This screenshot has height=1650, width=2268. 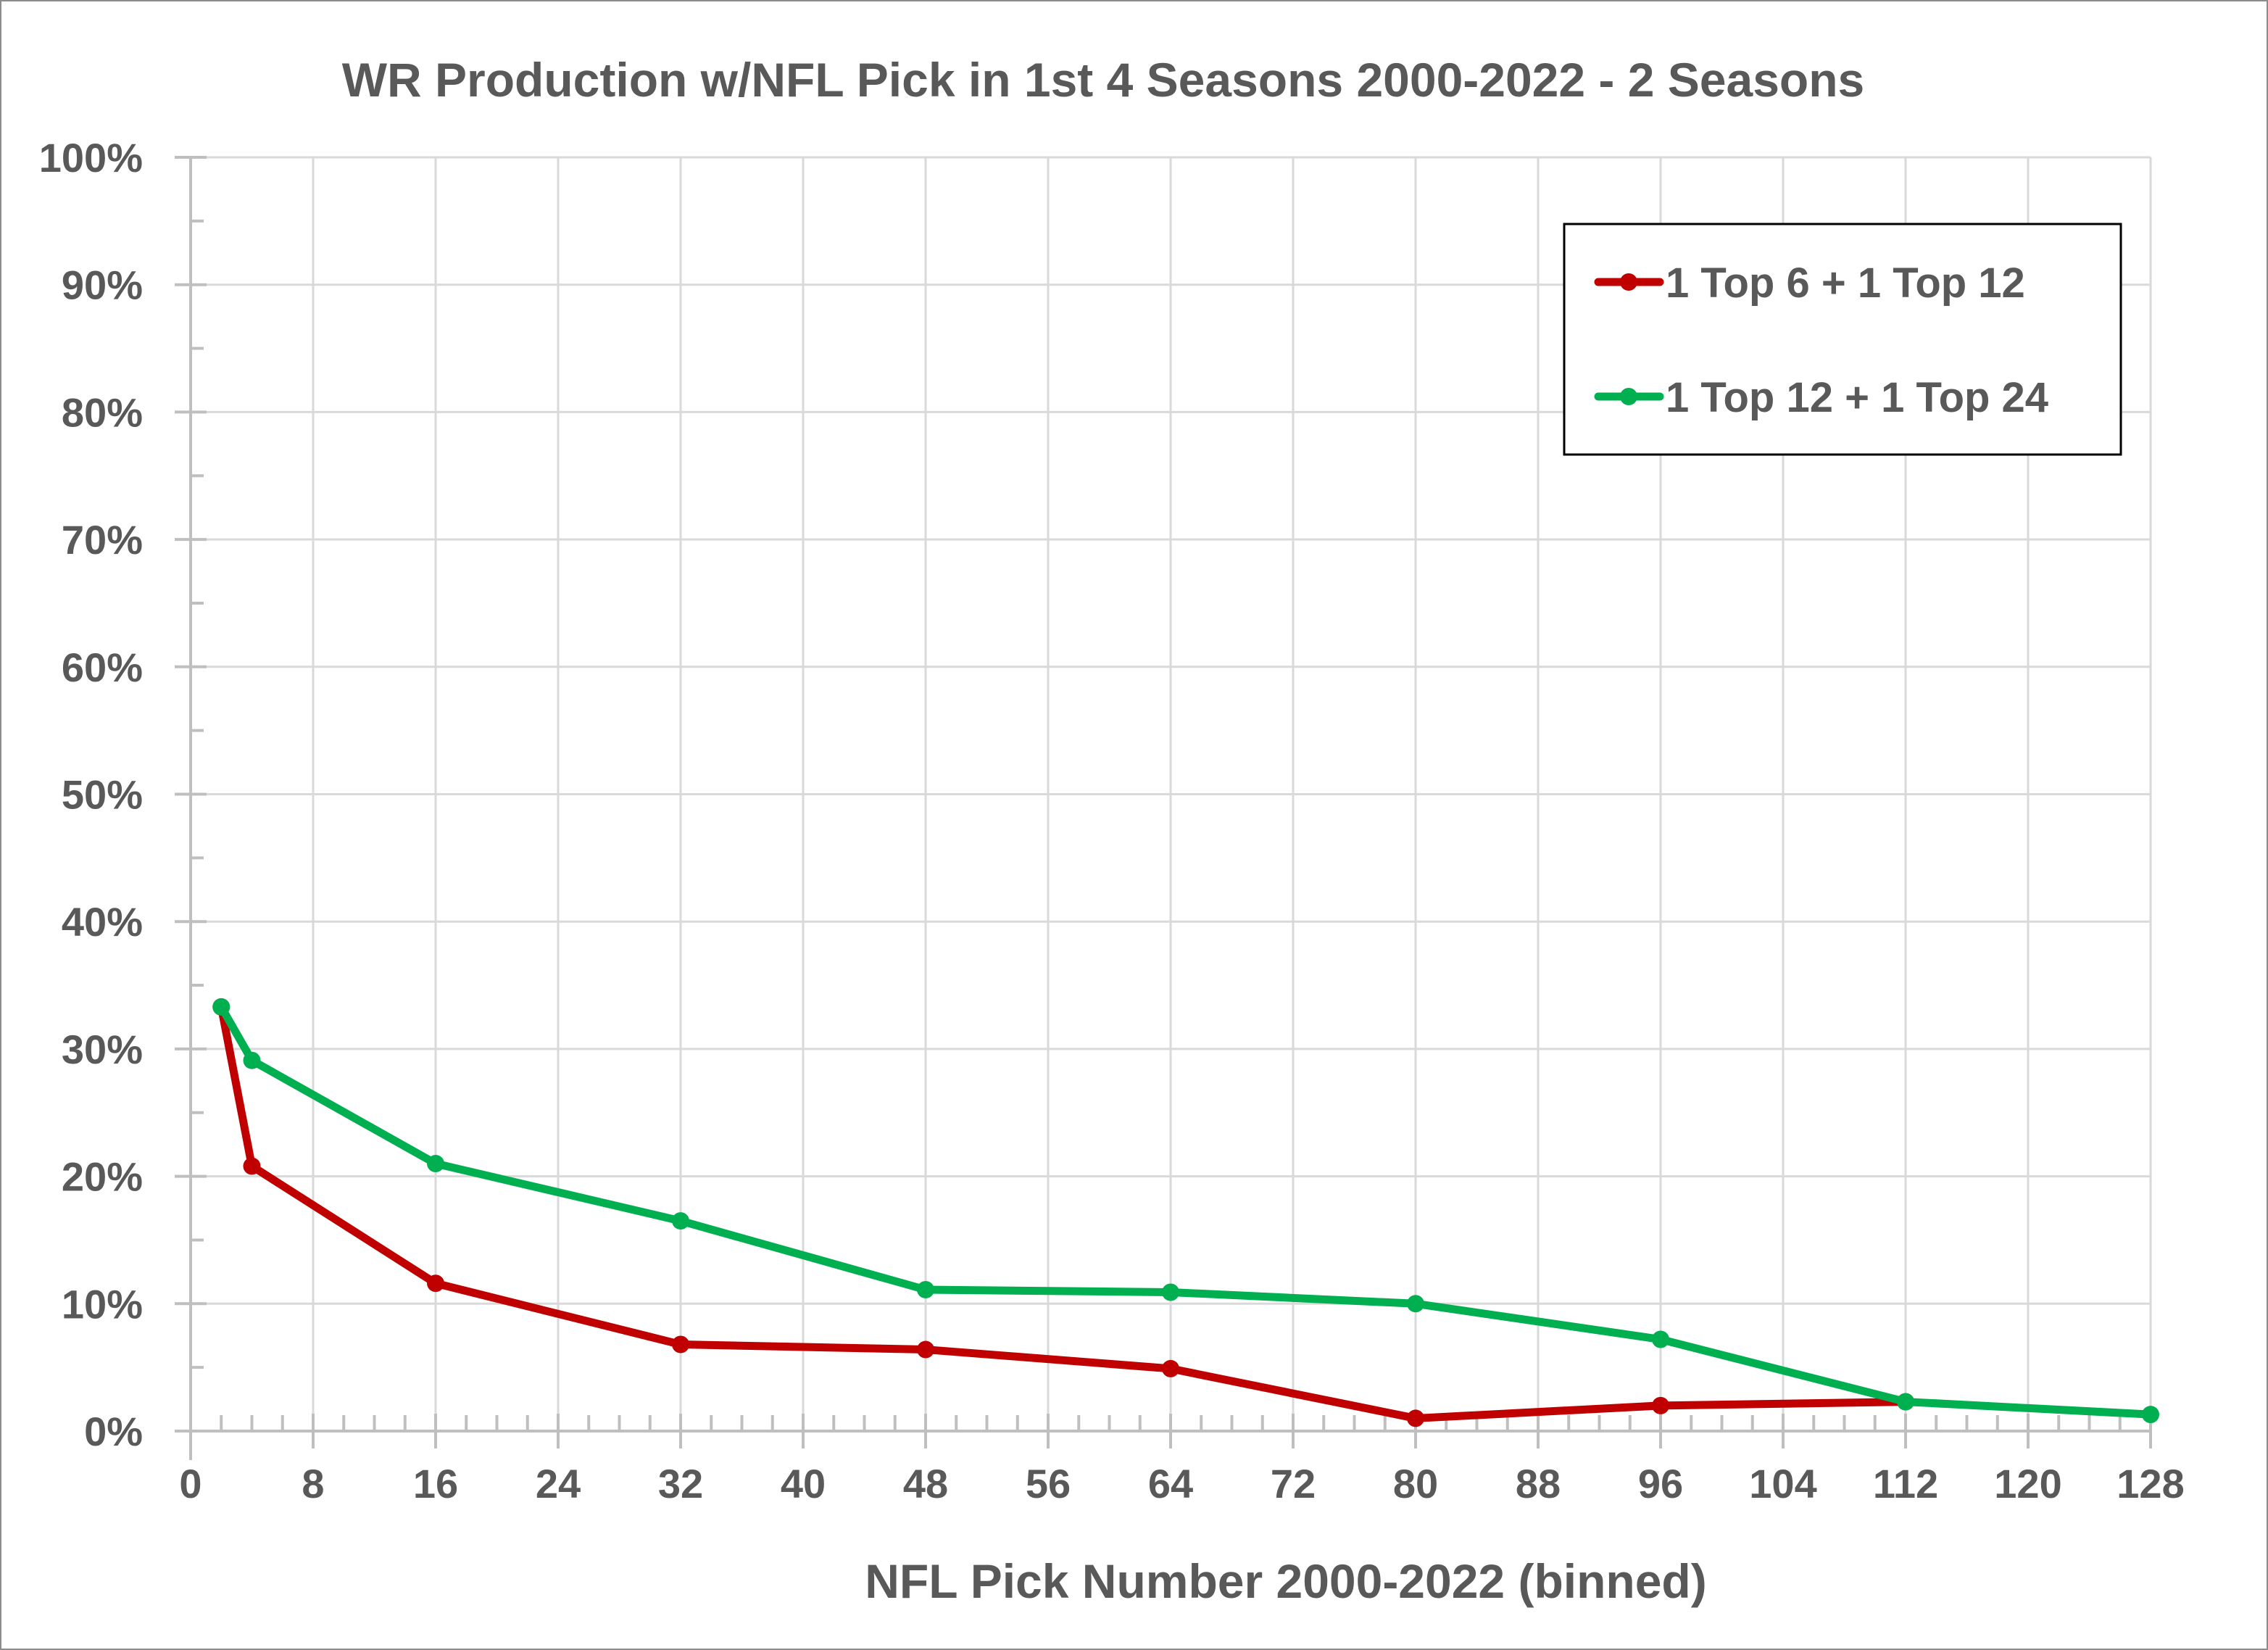 I want to click on y-tick-label: 0%, so click(x=113, y=1431).